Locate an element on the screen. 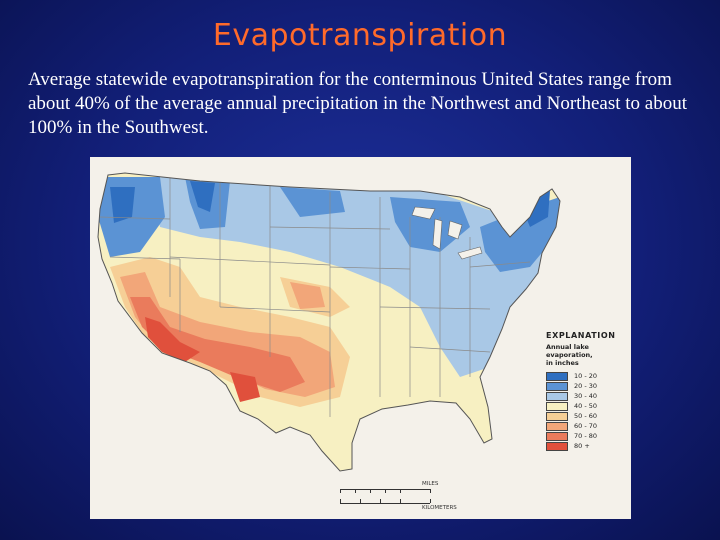  legend-item: 80 + is located at coordinates (587, 446).